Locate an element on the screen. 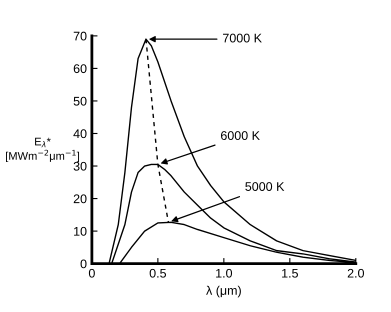  annotation: 5000 K is located at coordinates (264, 186).